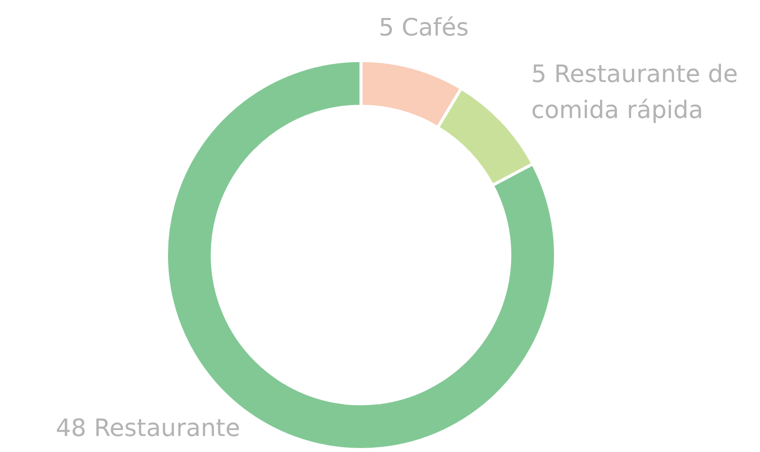 This screenshot has width=760, height=452. What do you see at coordinates (634, 92) in the screenshot?
I see `slice-label: 5 Restaurante de comida rápida` at bounding box center [634, 92].